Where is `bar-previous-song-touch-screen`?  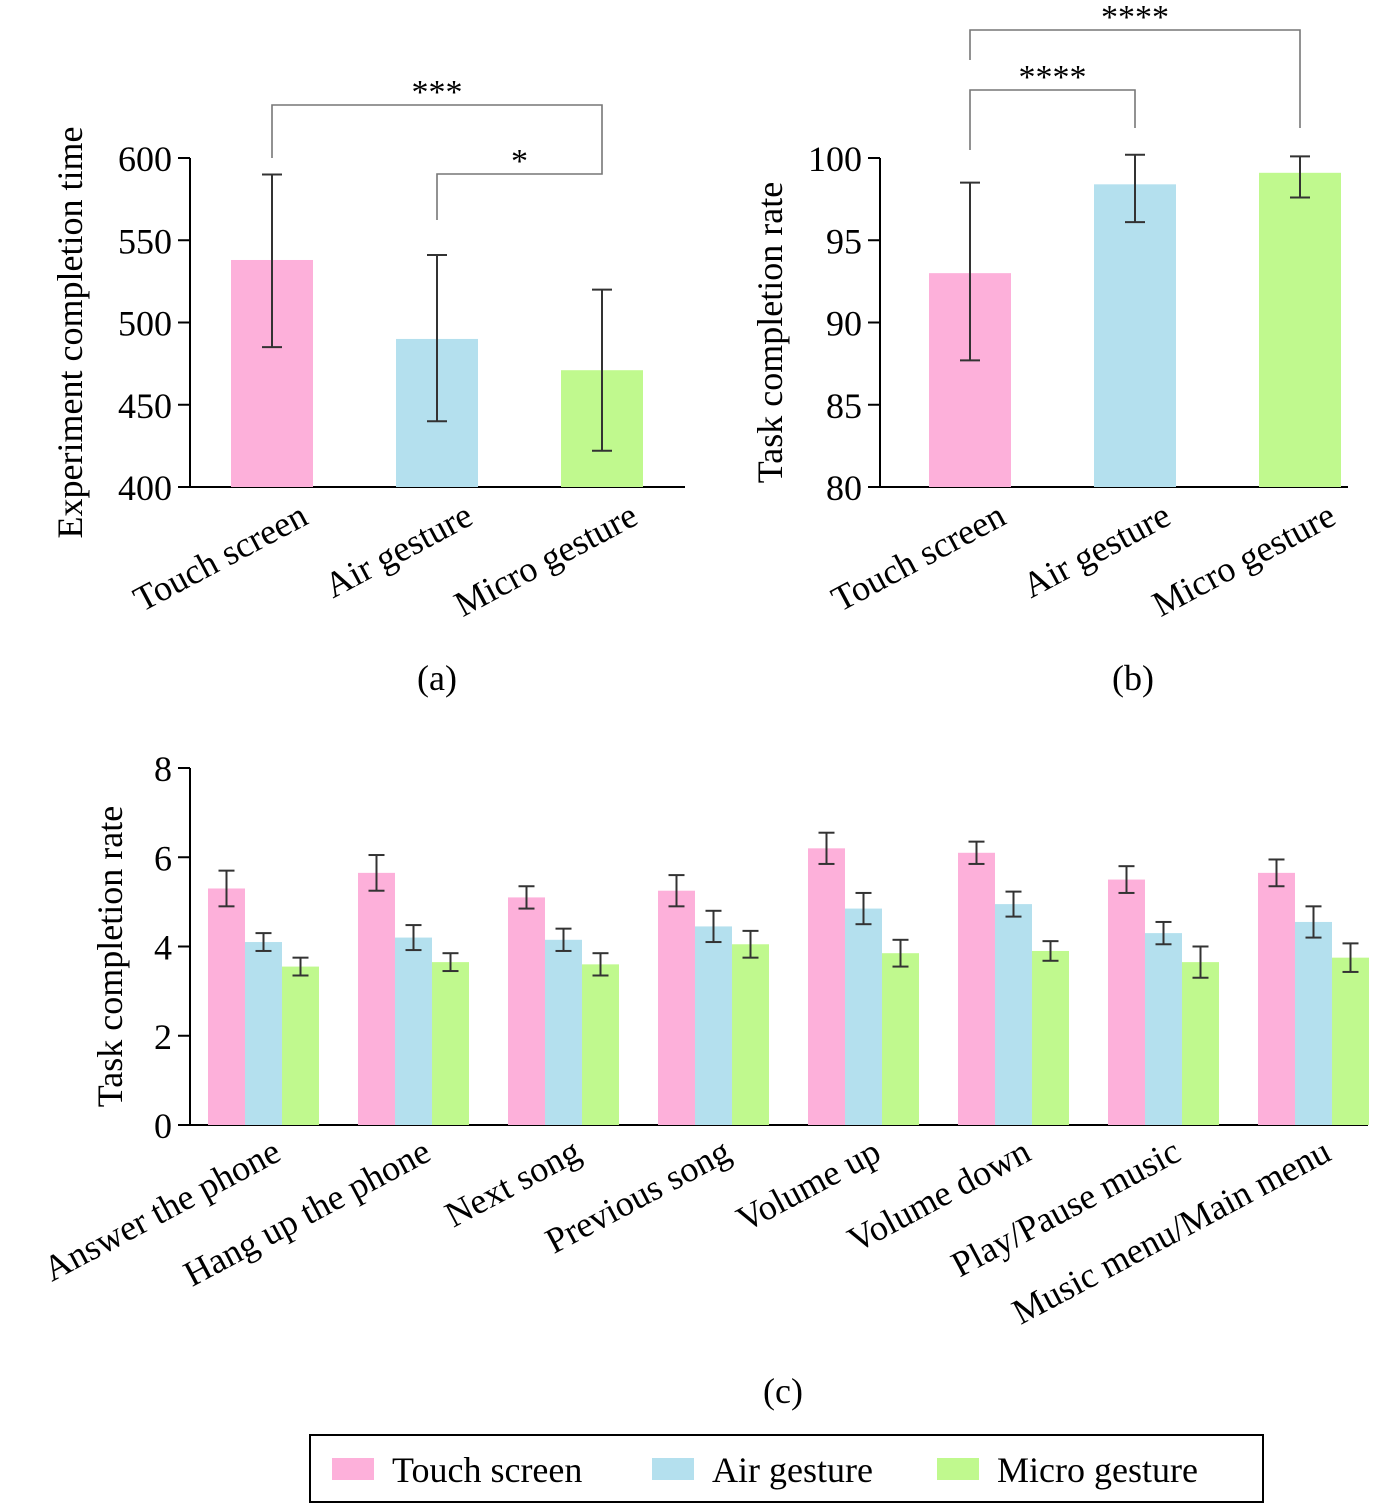 bar-previous-song-touch-screen is located at coordinates (676, 1007).